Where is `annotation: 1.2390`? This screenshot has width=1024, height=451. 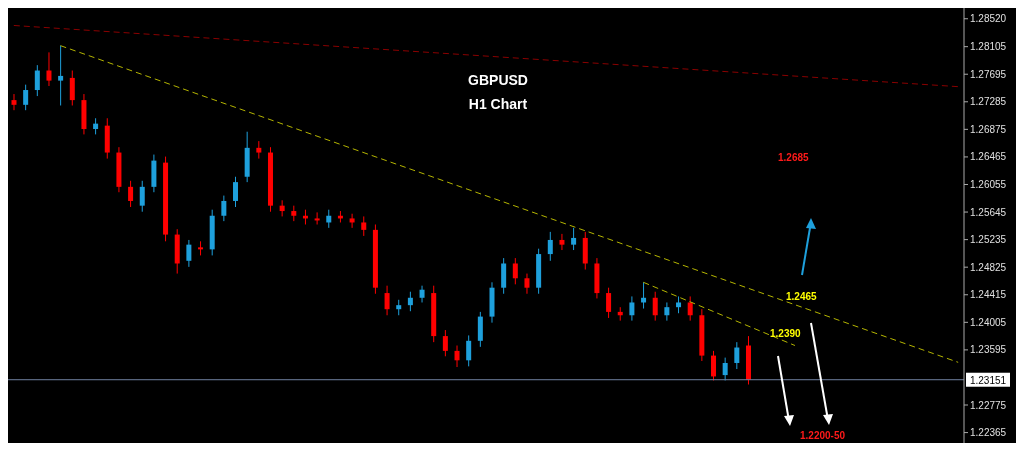 annotation: 1.2390 is located at coordinates (785, 333).